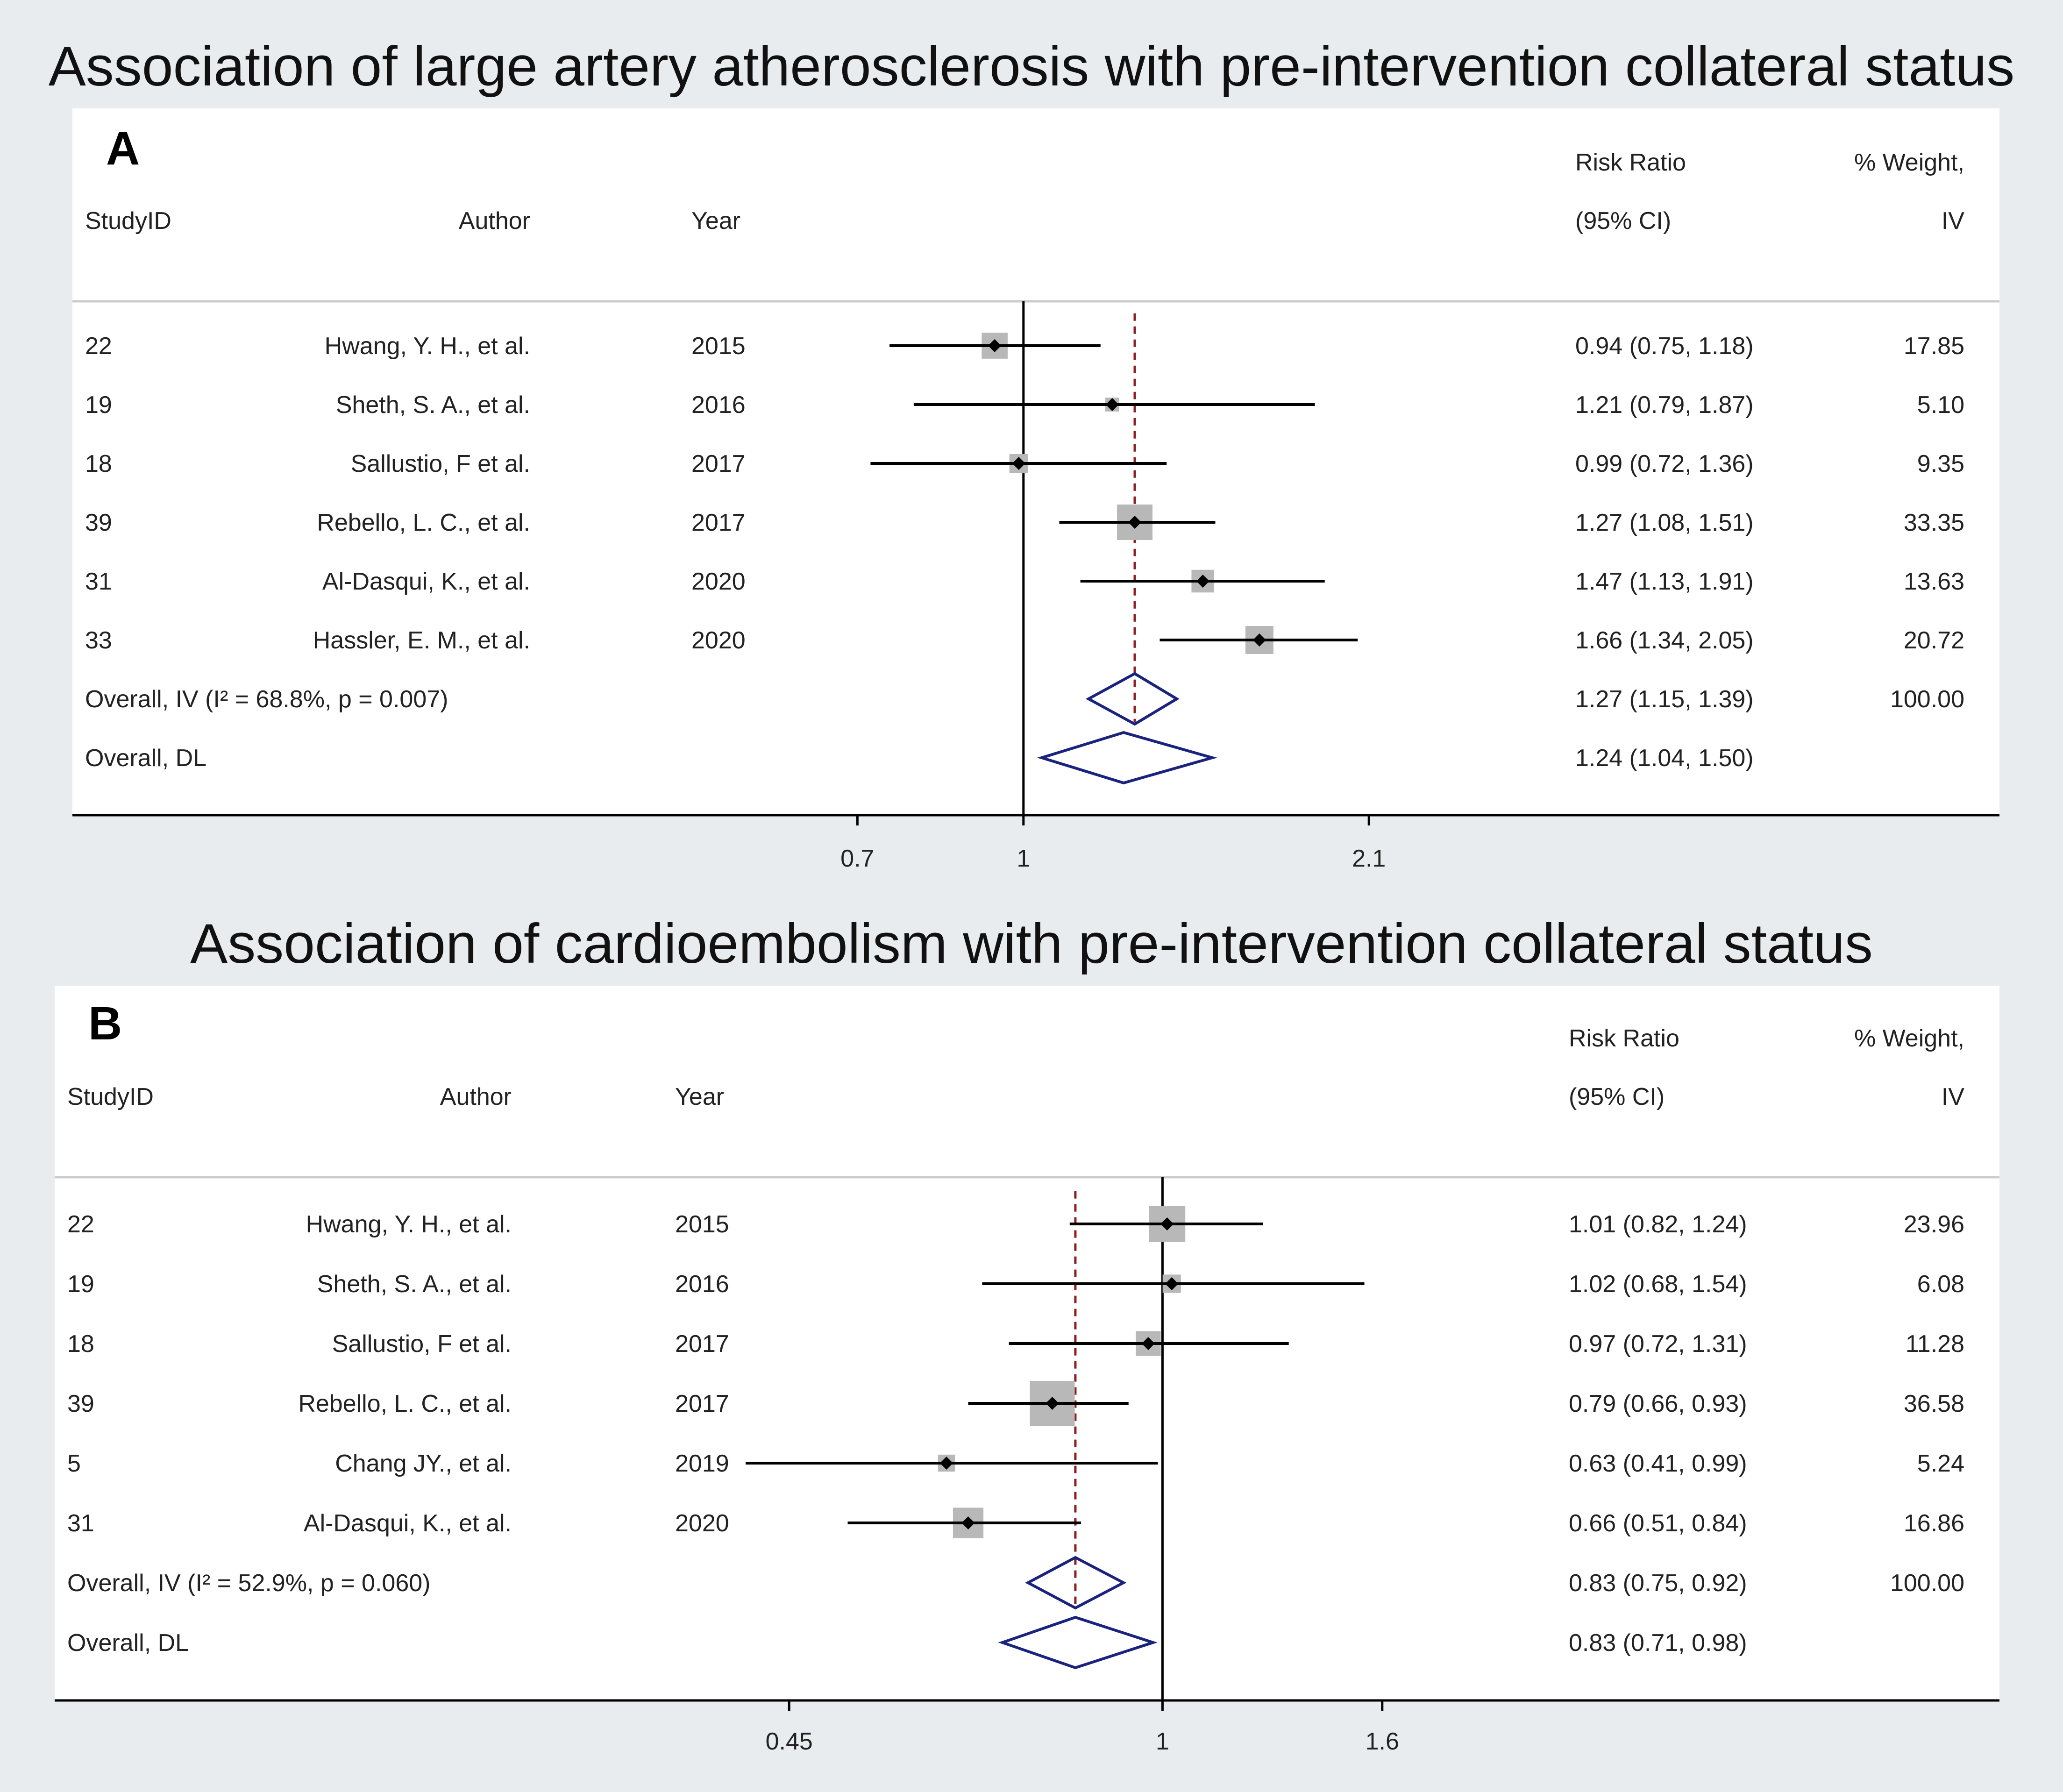 The image size is (2063, 1792). Describe the element at coordinates (857, 858) in the screenshot. I see `x-tick-label: 0.7` at that location.